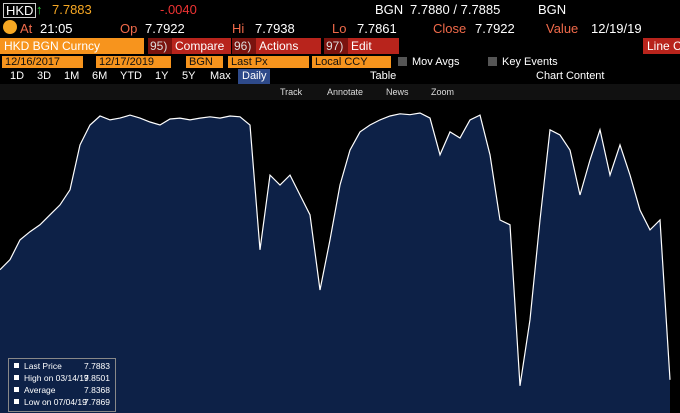  I want to click on key-events: Key Events, so click(530, 62).